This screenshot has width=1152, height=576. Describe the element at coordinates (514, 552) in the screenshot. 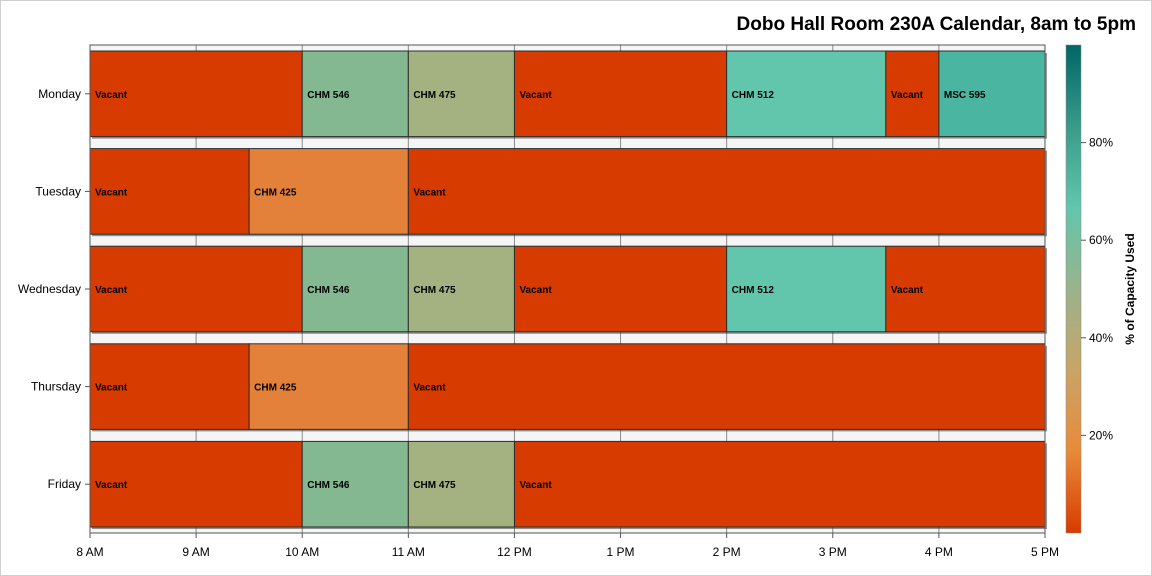

I see `x-tick-label: 12 PM` at that location.